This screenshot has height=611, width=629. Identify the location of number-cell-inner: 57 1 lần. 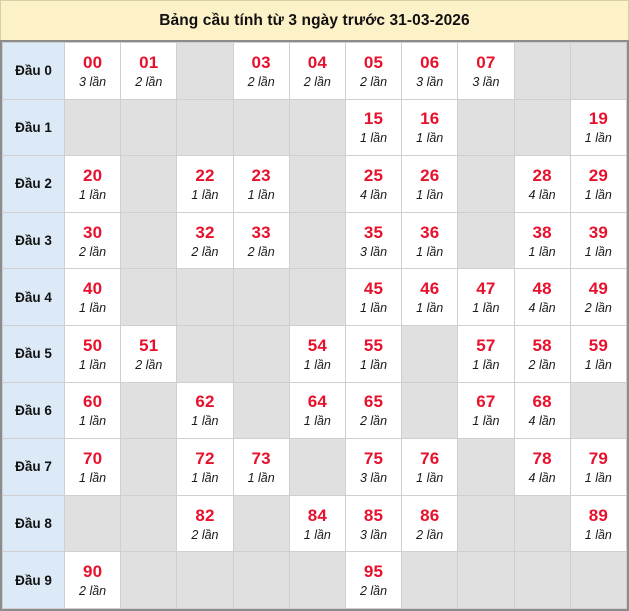
(485, 354).